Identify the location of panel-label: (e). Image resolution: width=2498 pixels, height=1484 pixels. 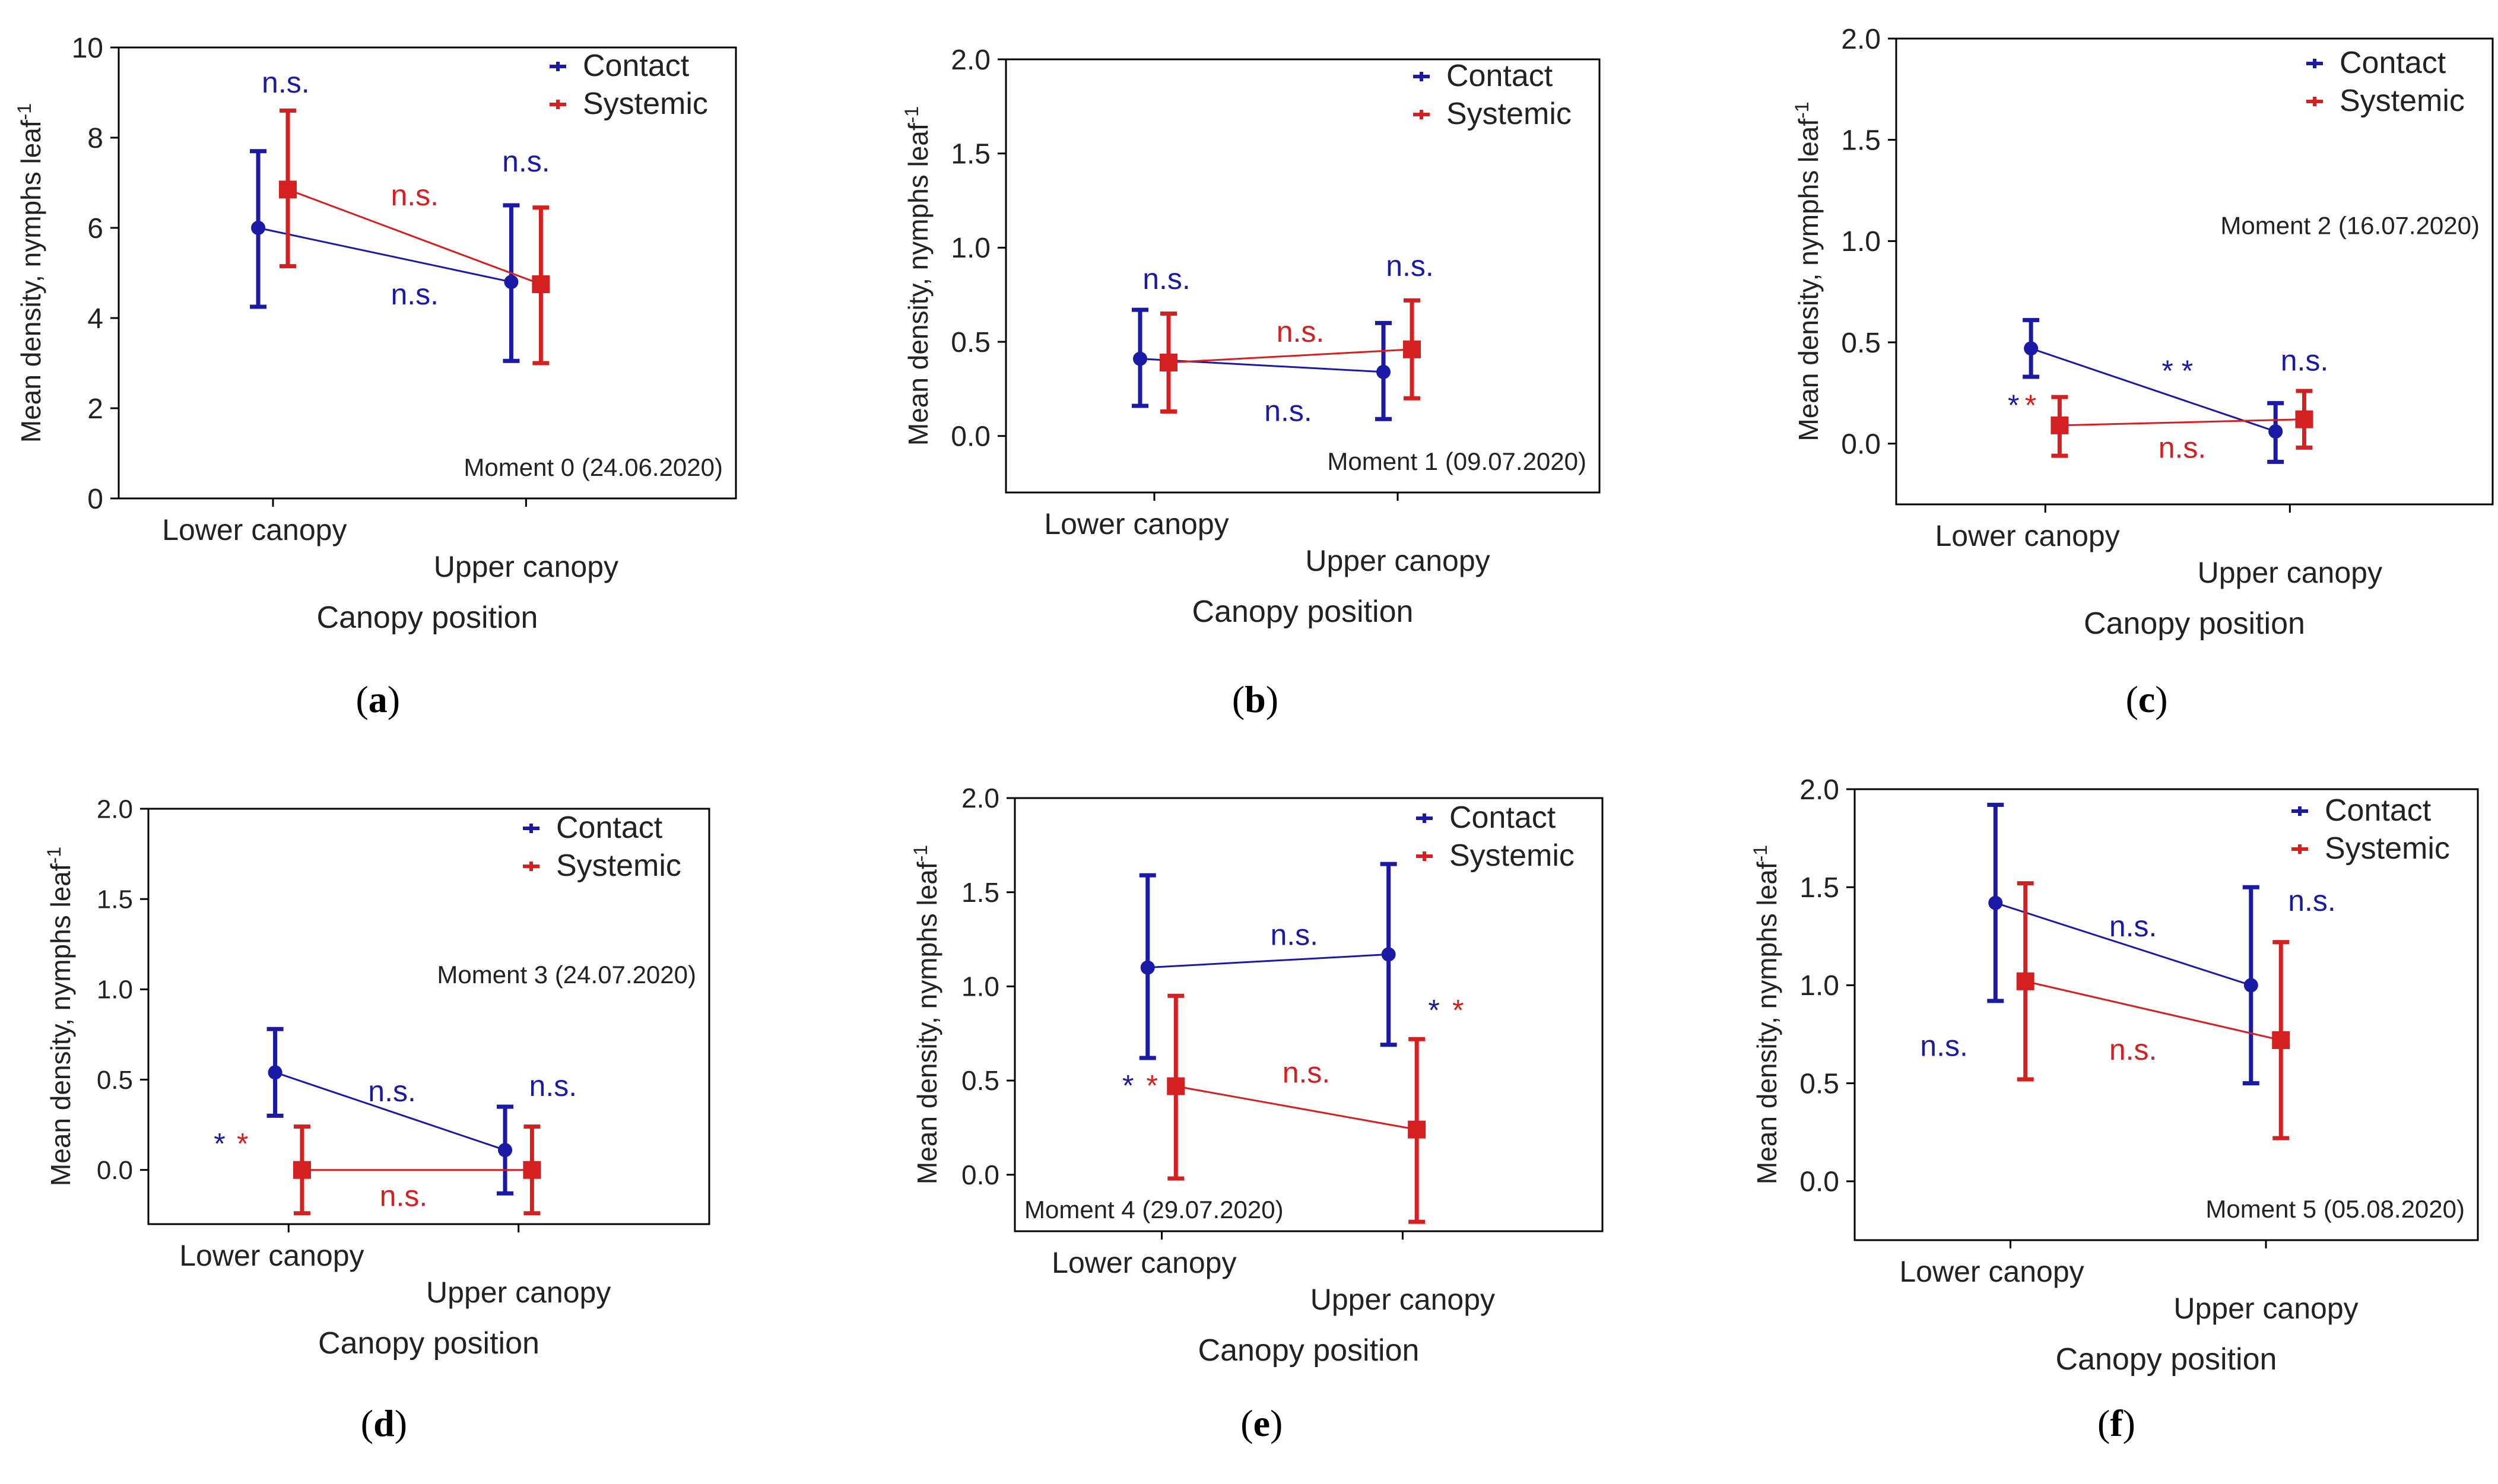
(1261, 1423).